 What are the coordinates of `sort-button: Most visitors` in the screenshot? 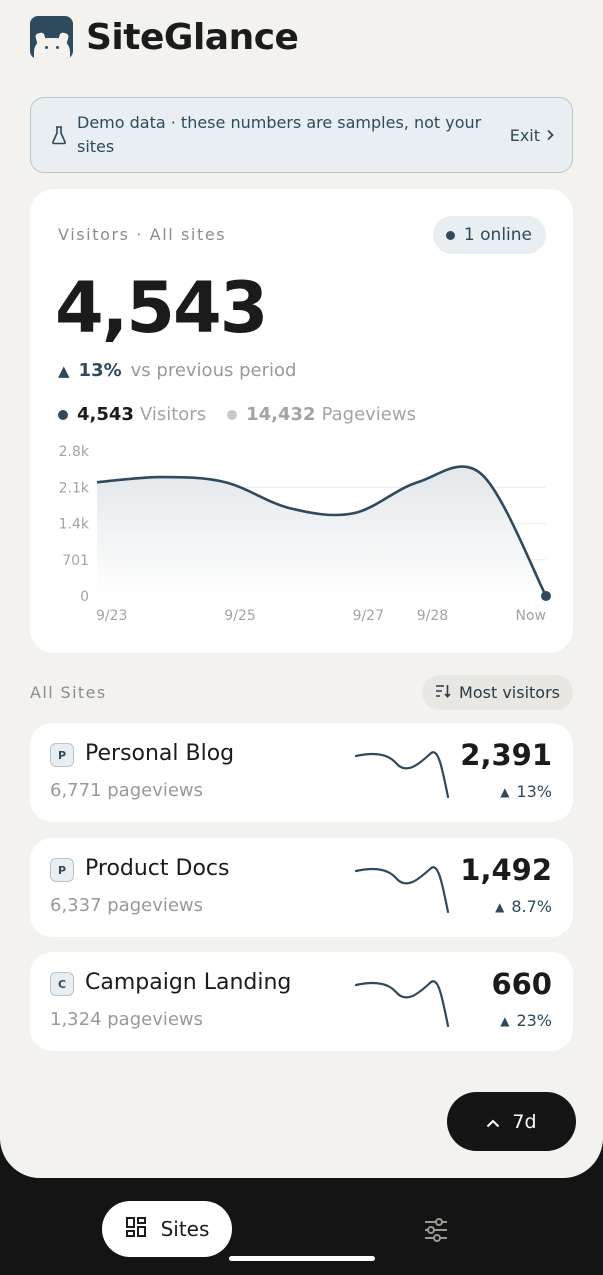 It's located at (497, 692).